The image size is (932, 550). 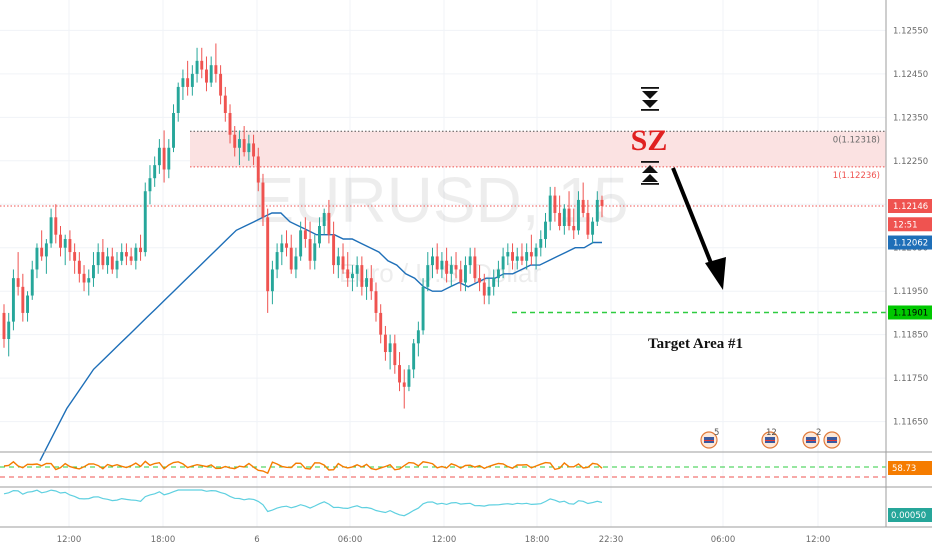 I want to click on top-collapse-icon, so click(x=650, y=99).